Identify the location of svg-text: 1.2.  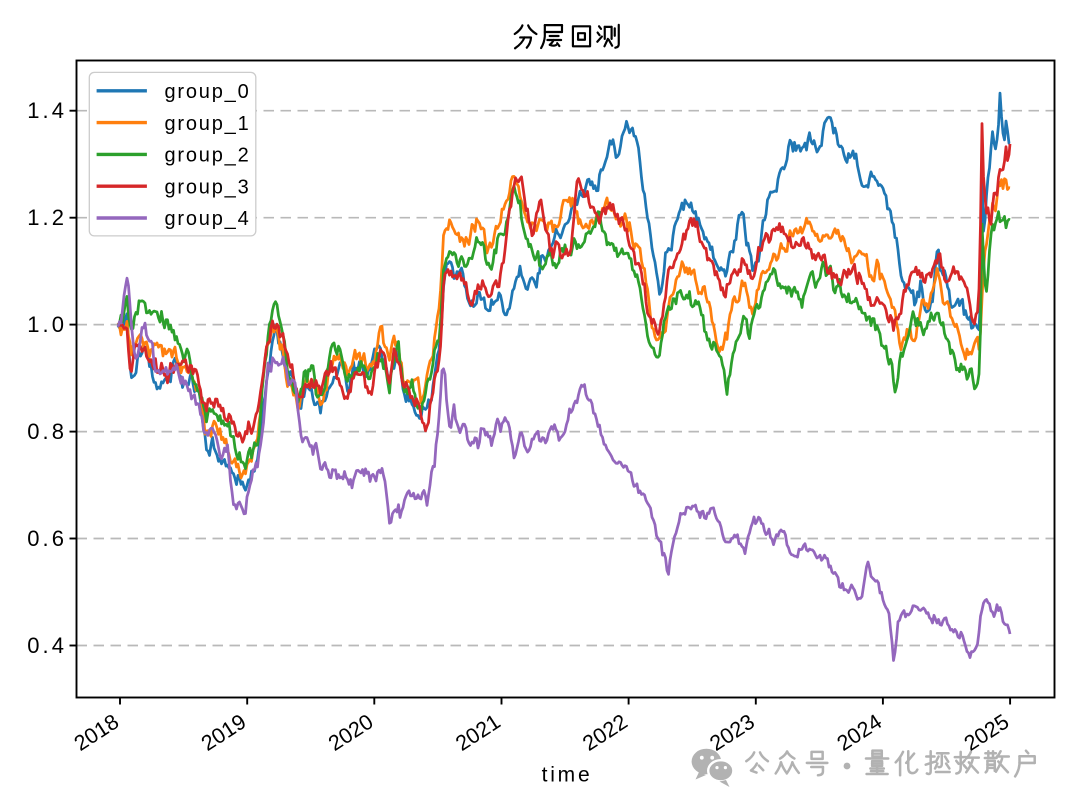
(45, 217).